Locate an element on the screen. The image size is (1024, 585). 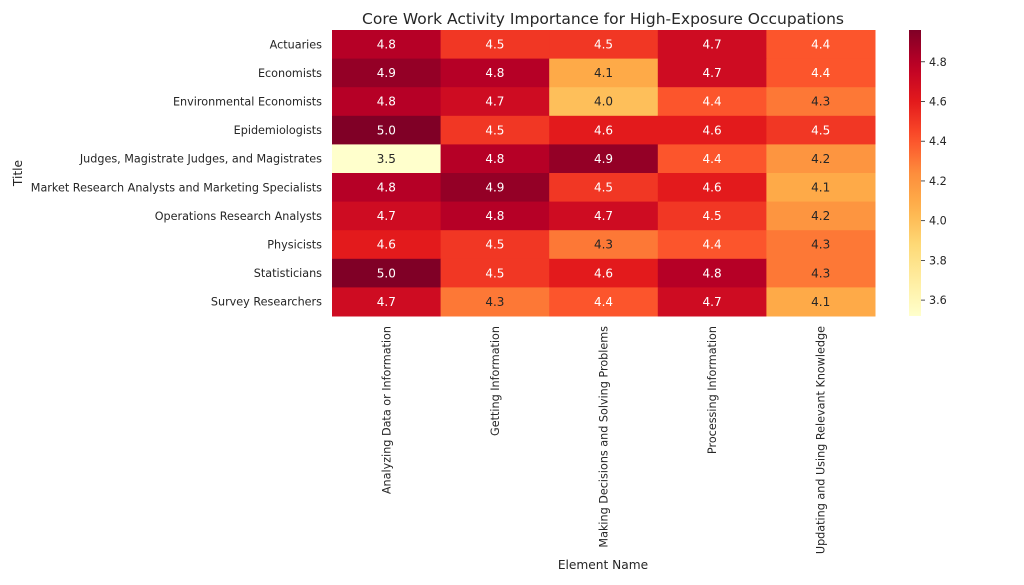
colorbar-tick-label: 4.0 is located at coordinates (938, 221).